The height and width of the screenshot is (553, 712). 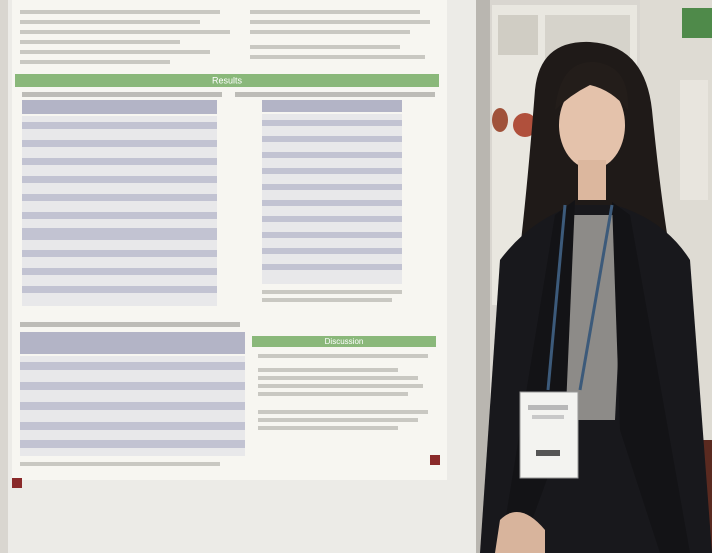 I want to click on results-heading: Results, so click(x=227, y=80).